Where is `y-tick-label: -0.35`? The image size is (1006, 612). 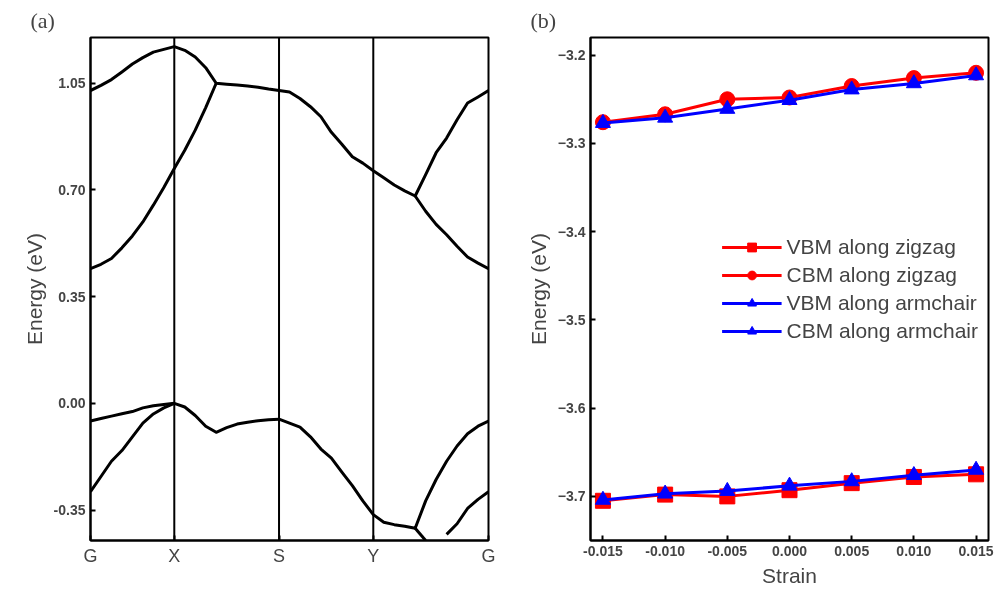 y-tick-label: -0.35 is located at coordinates (69, 510).